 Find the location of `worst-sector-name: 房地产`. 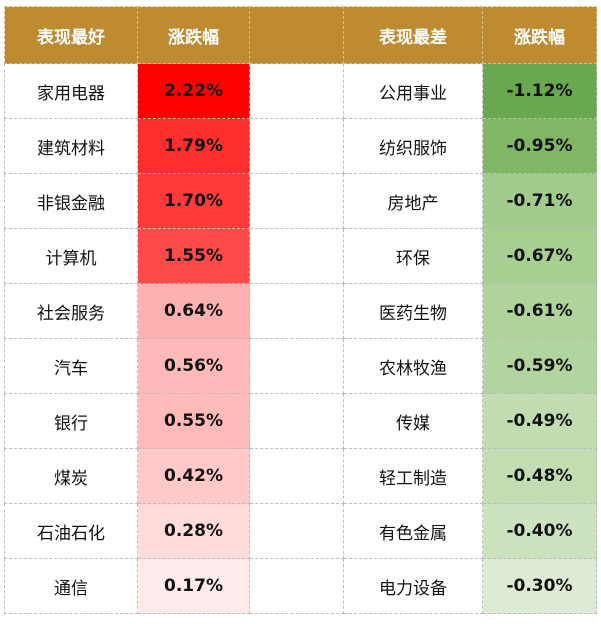

worst-sector-name: 房地产 is located at coordinates (413, 201).